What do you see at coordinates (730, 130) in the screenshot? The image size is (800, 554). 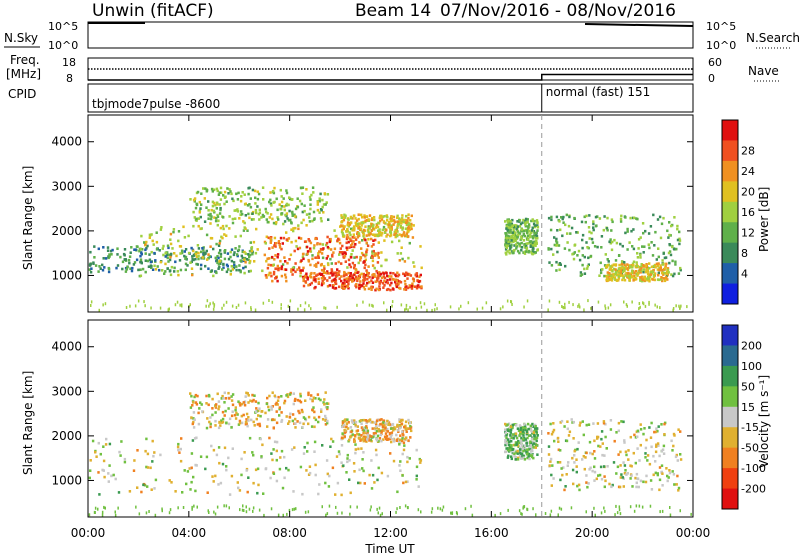 I see `colorbar-segment` at bounding box center [730, 130].